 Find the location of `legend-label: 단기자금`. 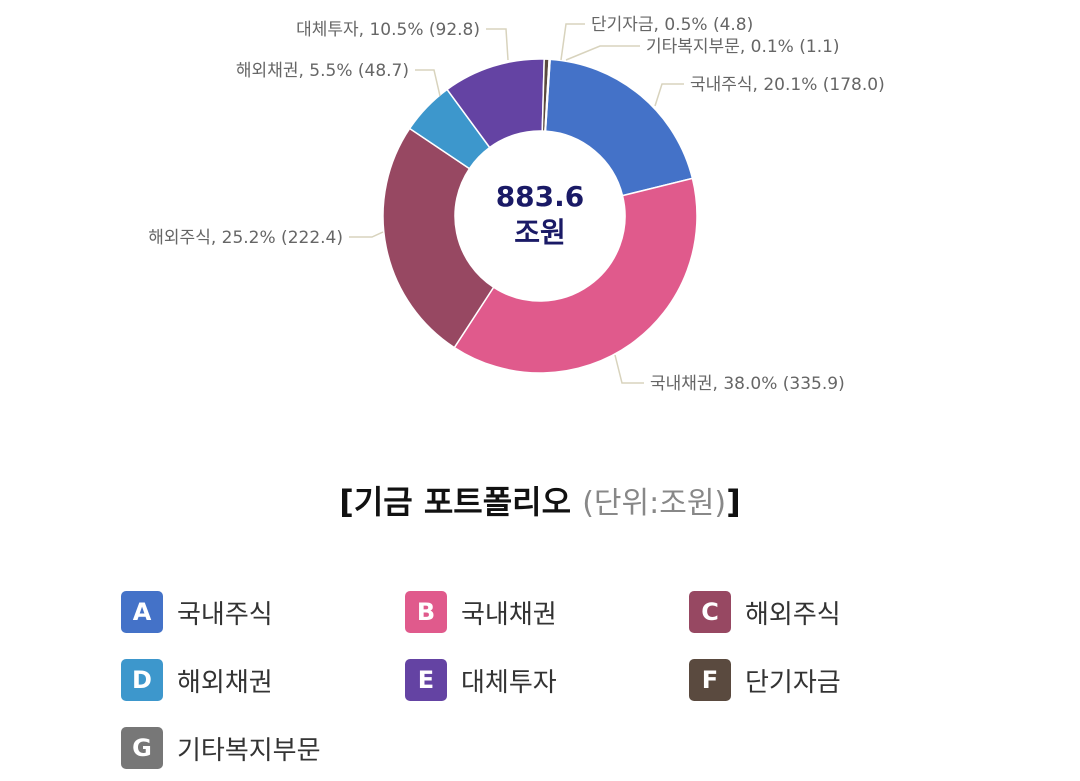

legend-label: 단기자금 is located at coordinates (793, 682).